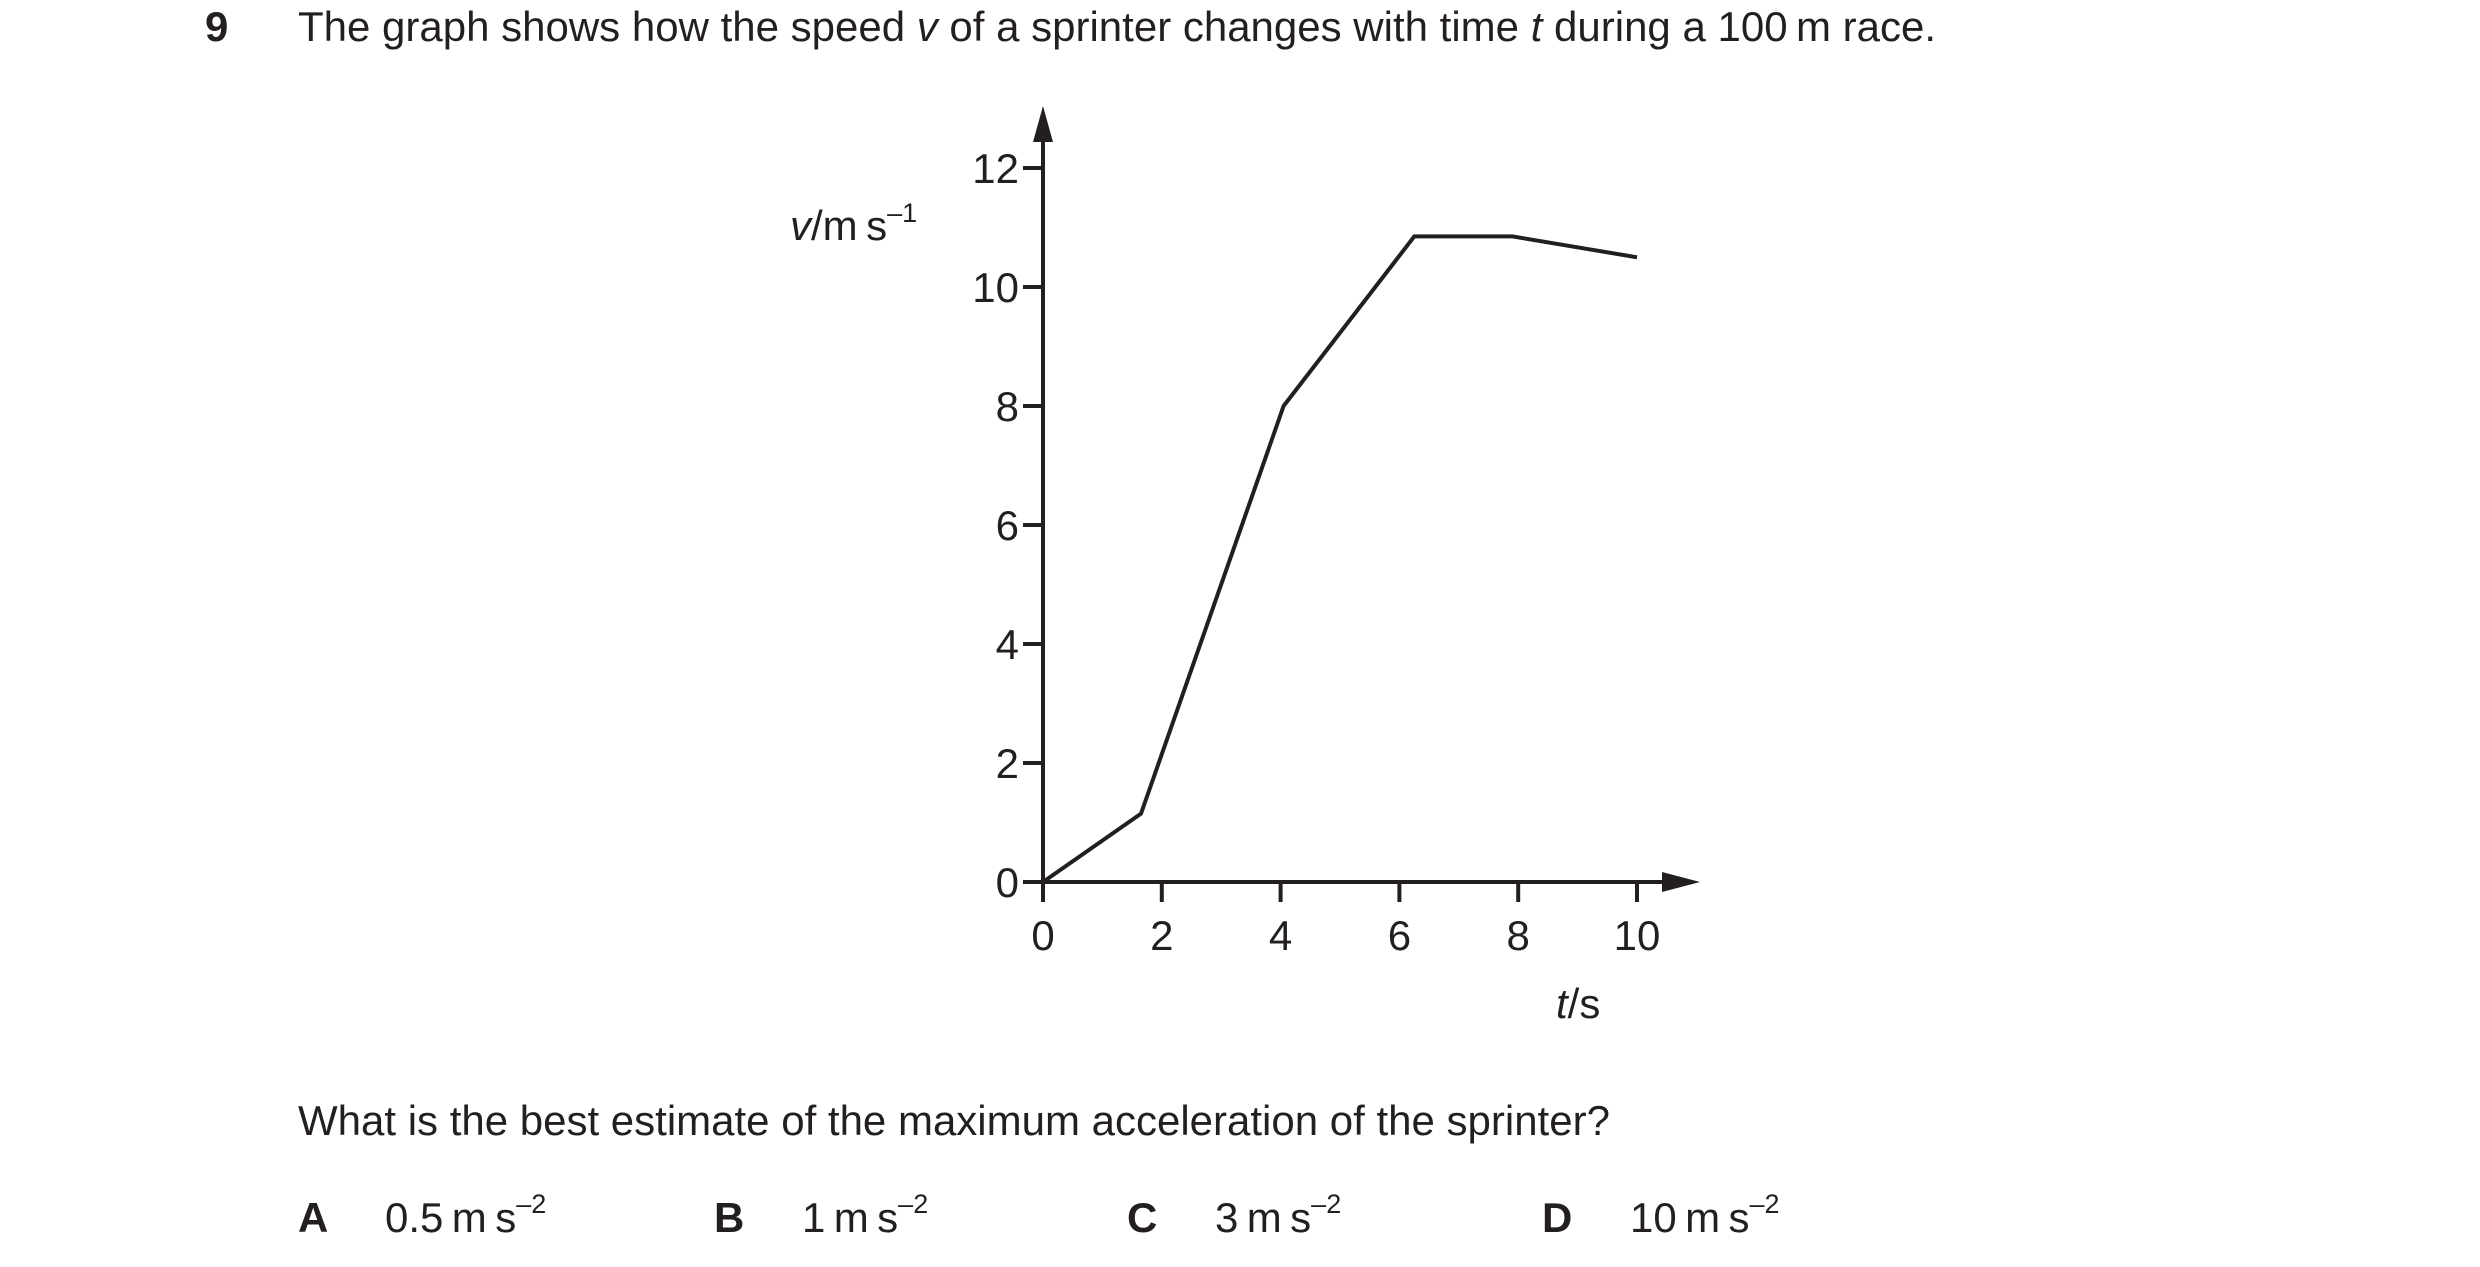 This screenshot has width=2480, height=1267. Describe the element at coordinates (1007, 406) in the screenshot. I see `y-tick-label-8: 8` at that location.